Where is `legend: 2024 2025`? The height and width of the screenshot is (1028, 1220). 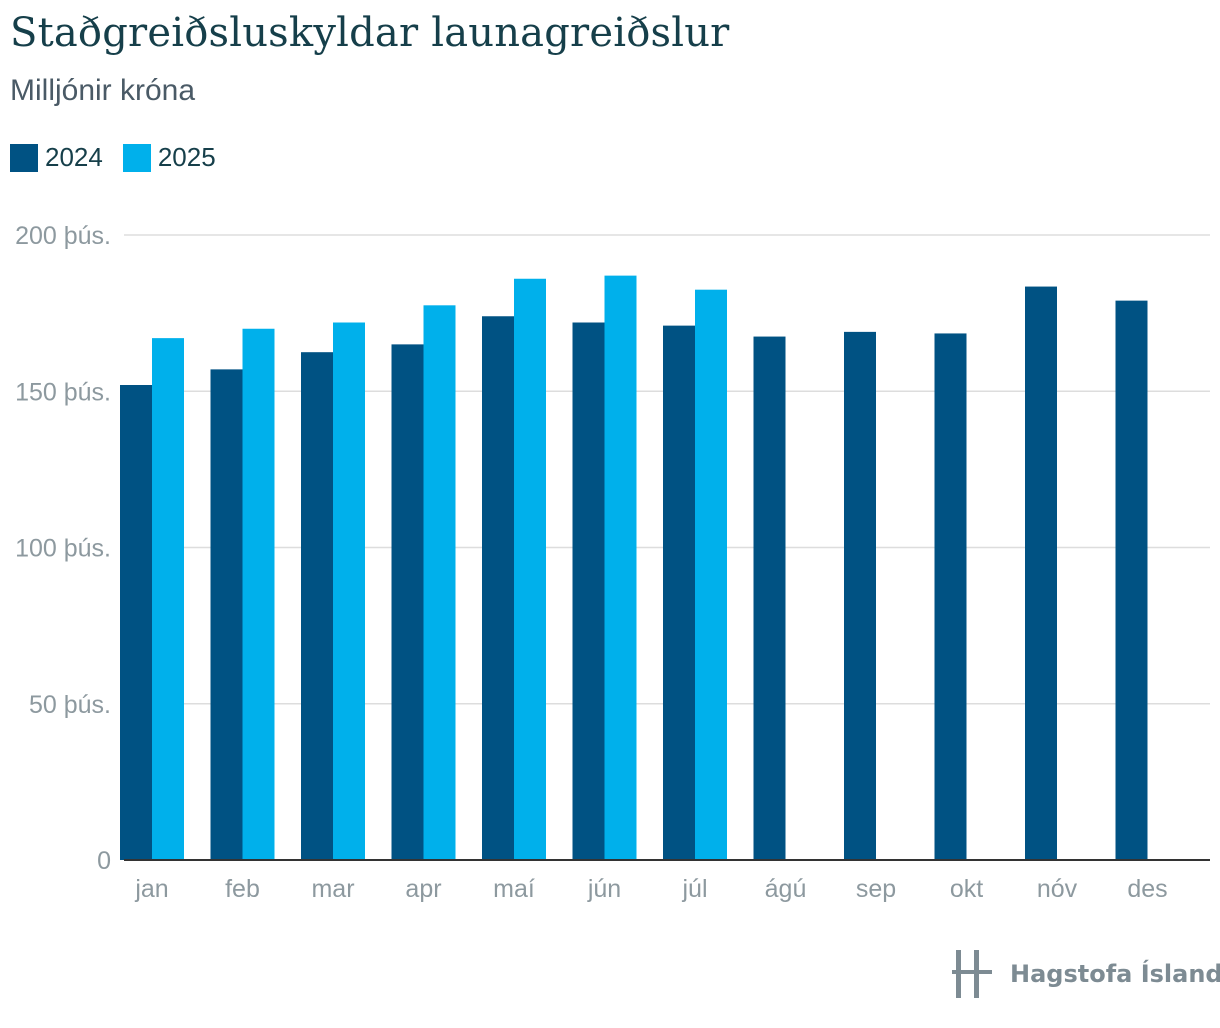 legend: 2024 2025 is located at coordinates (123, 157).